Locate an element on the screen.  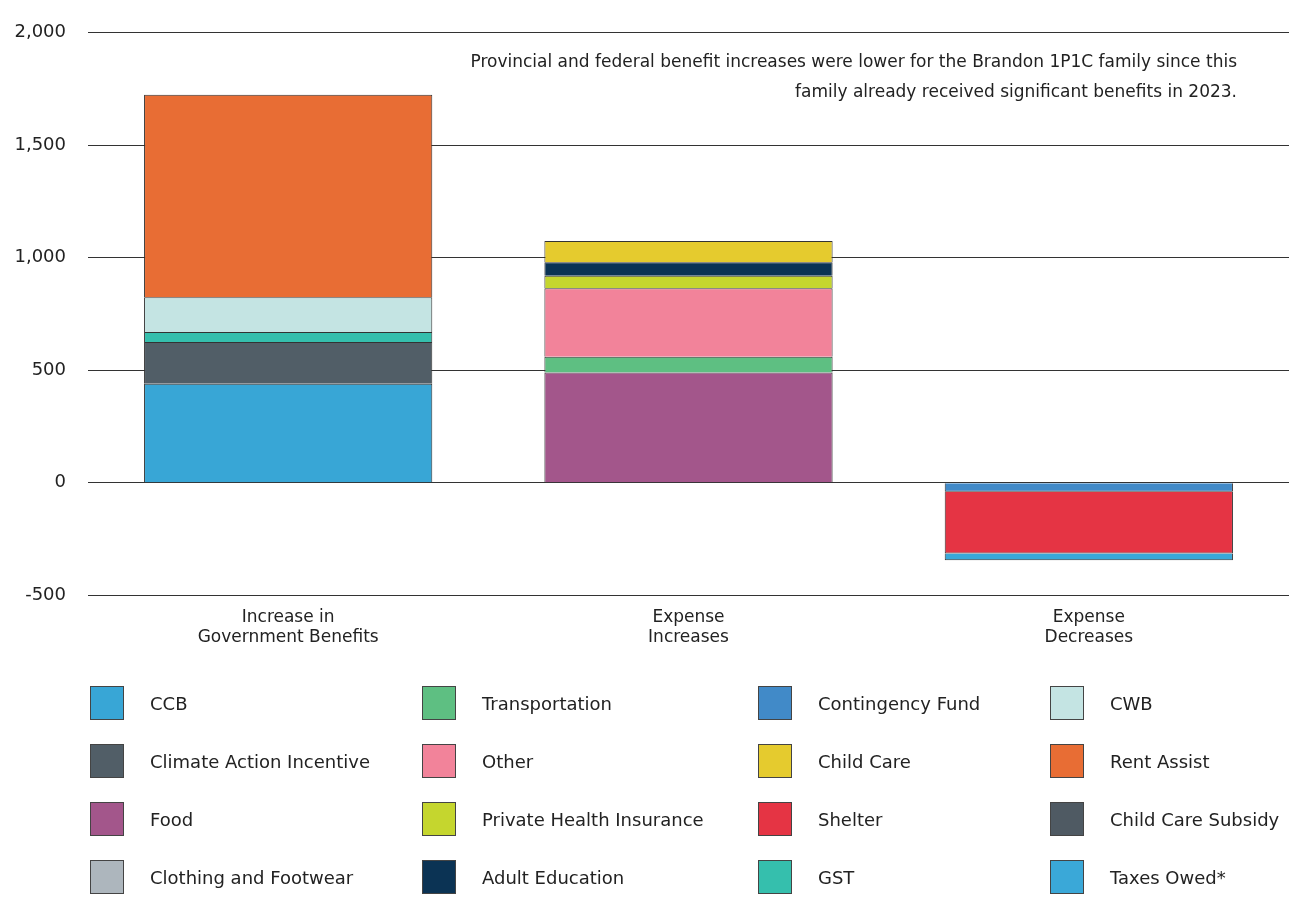
y-tick-label: 1,000 is located at coordinates (40, 256).